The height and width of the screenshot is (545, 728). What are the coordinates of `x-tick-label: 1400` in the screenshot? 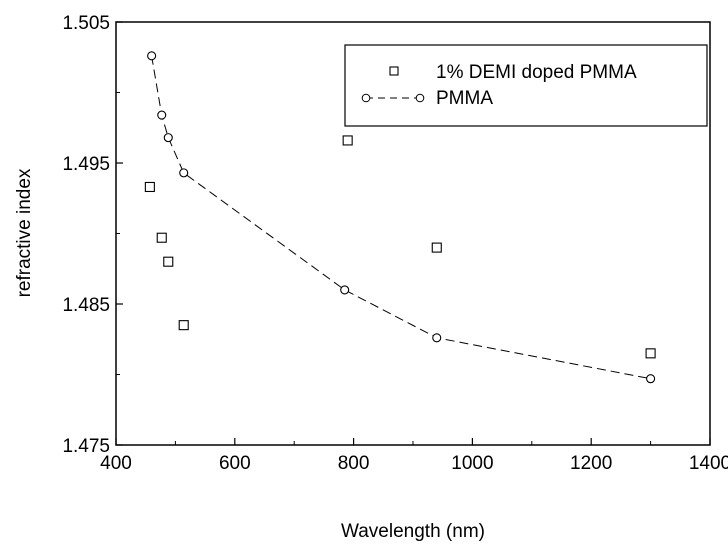 It's located at (708, 463).